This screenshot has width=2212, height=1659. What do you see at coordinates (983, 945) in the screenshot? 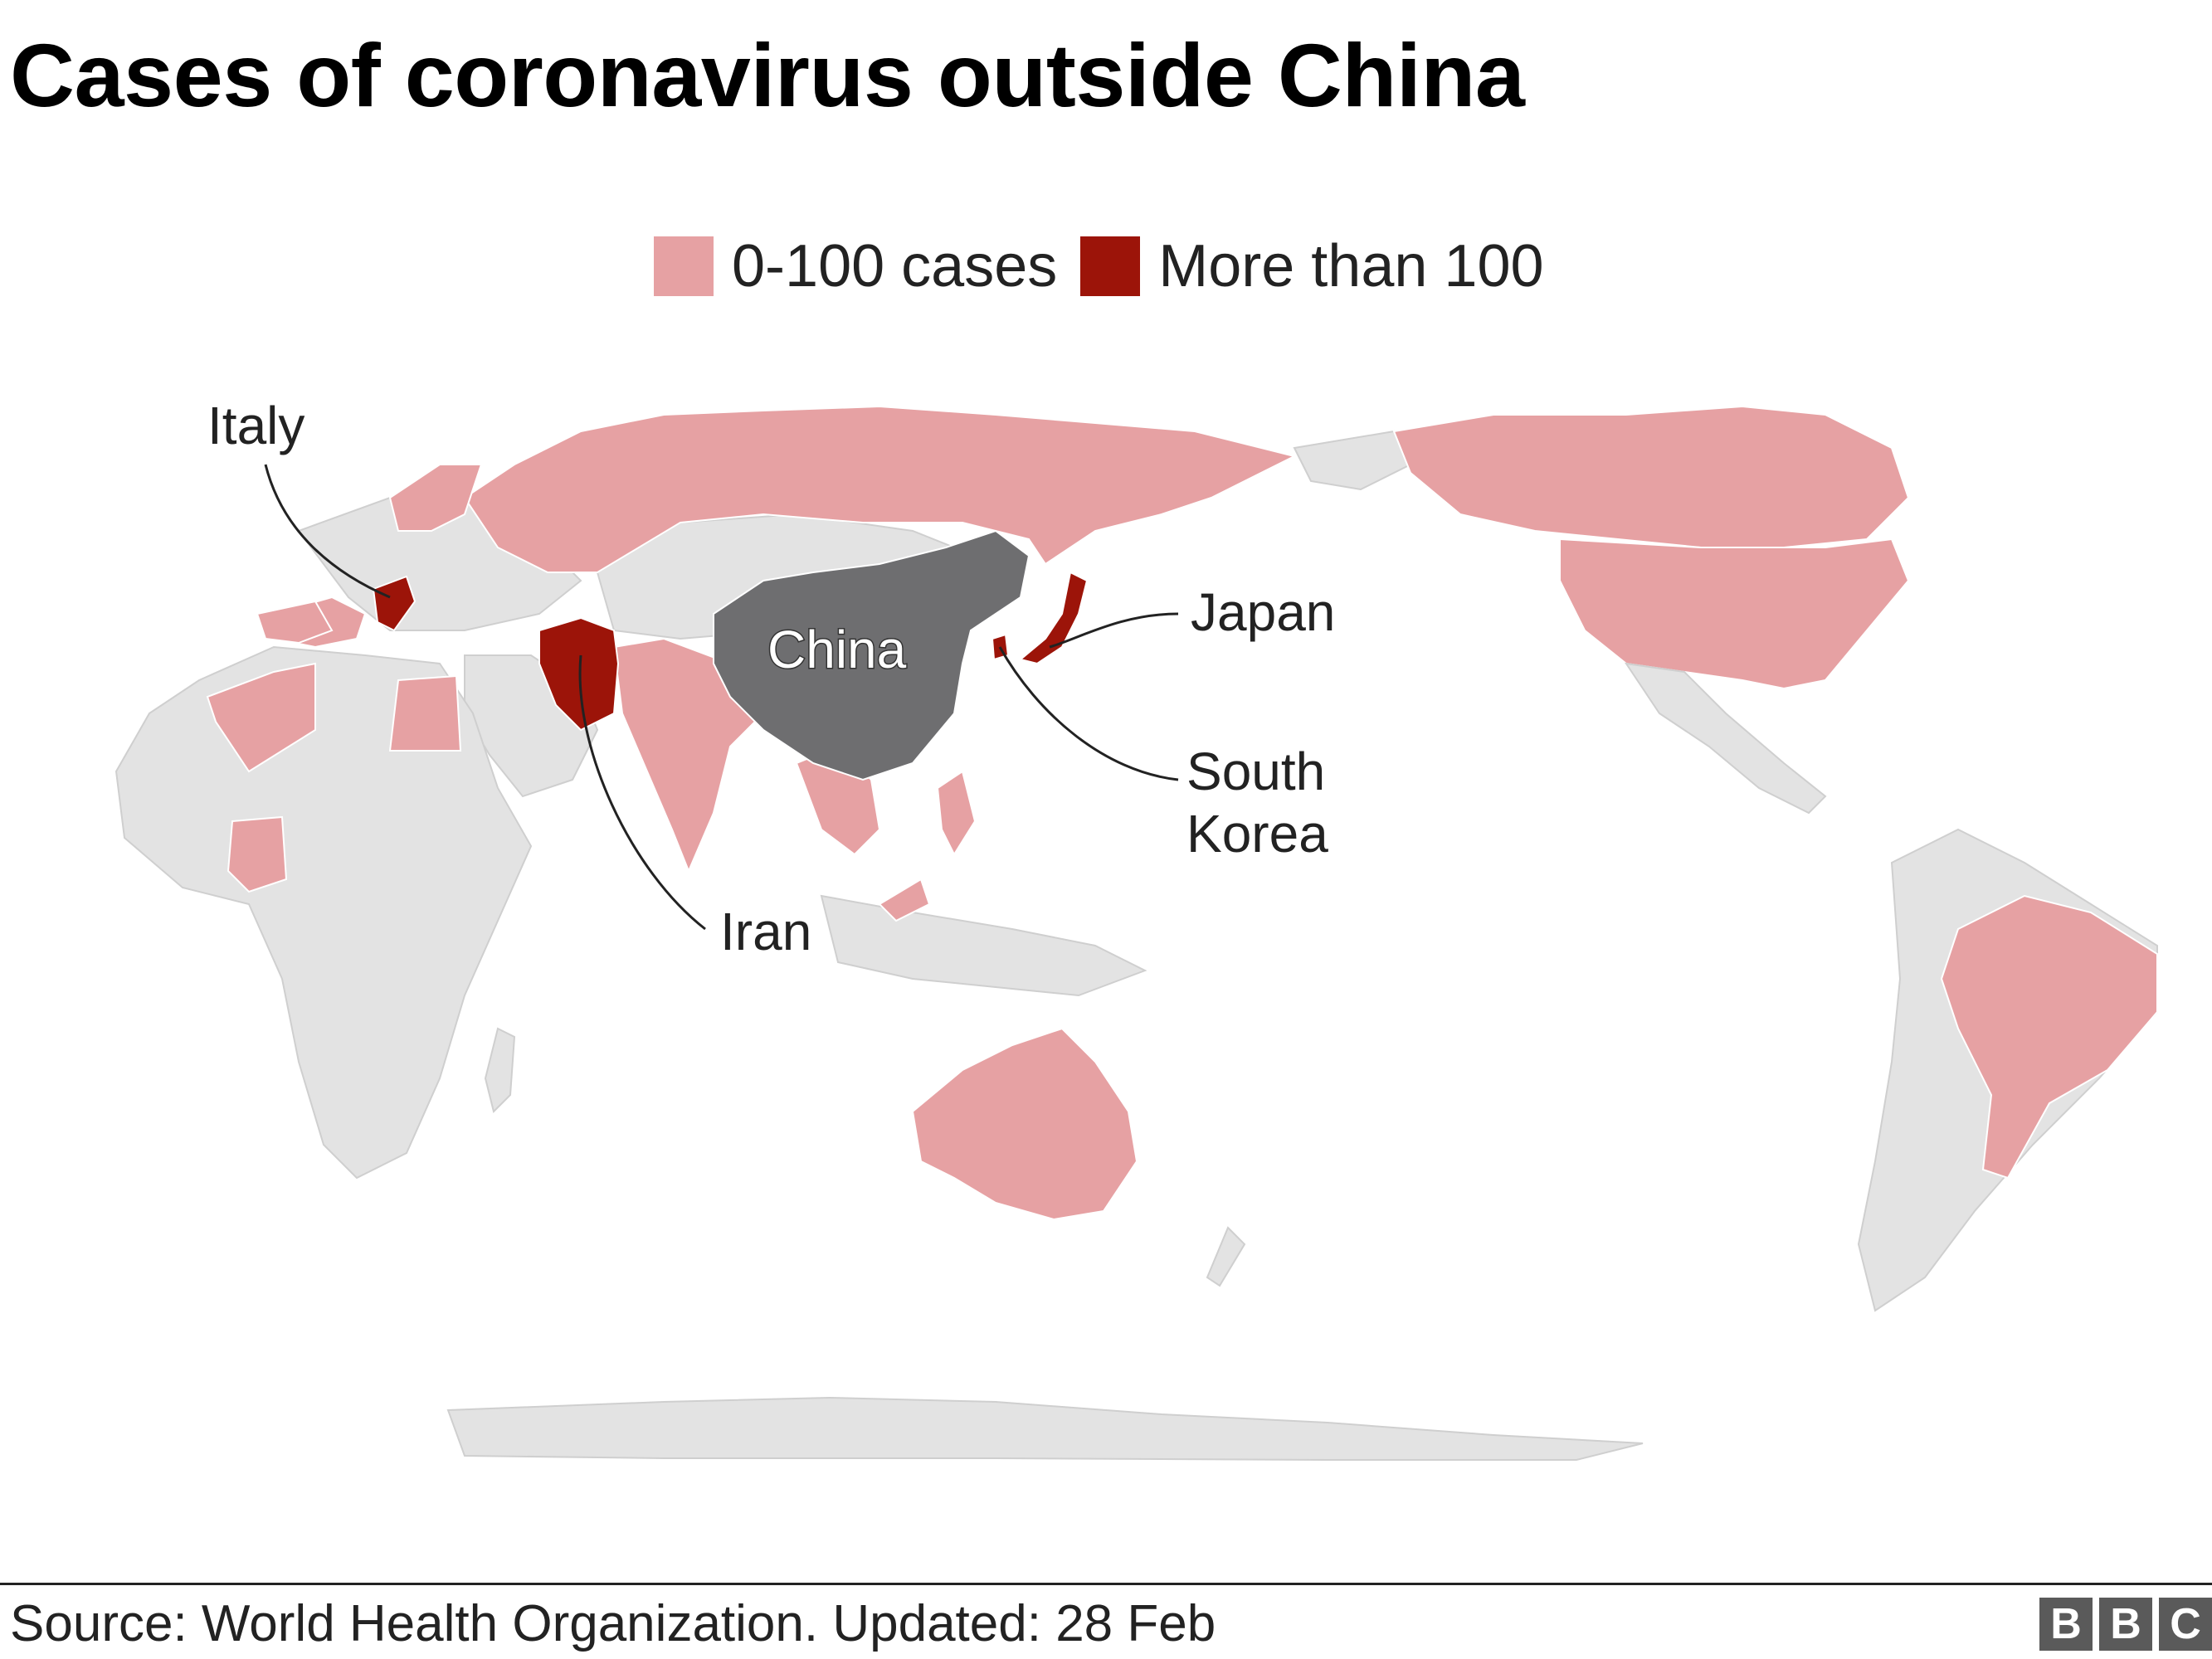
I see `region-indonesia-grey` at bounding box center [983, 945].